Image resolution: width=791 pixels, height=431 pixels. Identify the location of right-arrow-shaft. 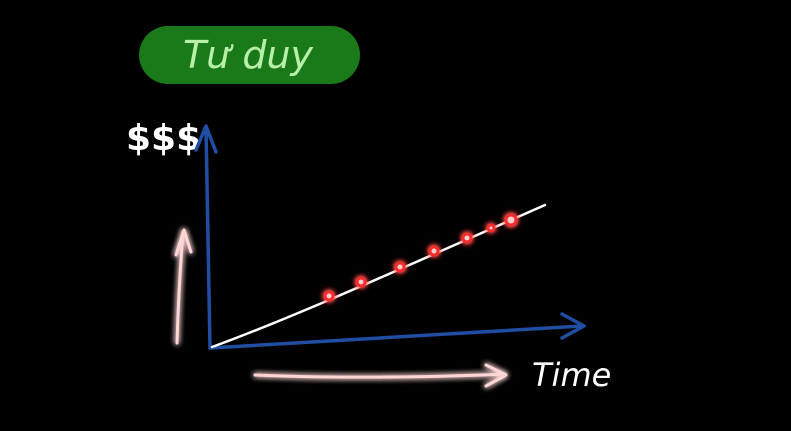
(380, 375).